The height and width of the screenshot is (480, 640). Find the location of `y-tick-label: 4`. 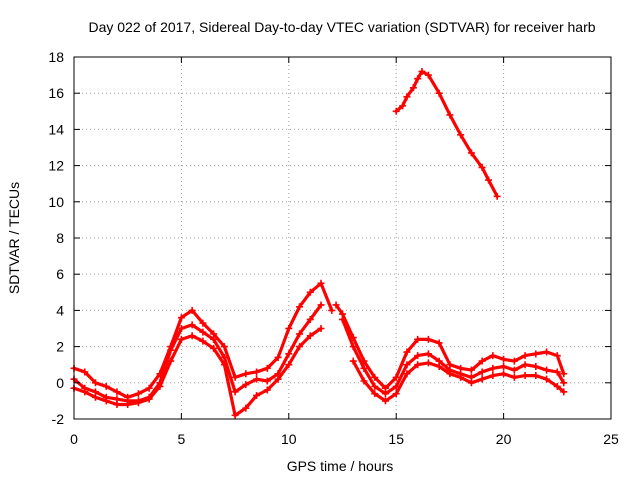

y-tick-label: 4 is located at coordinates (60, 310).